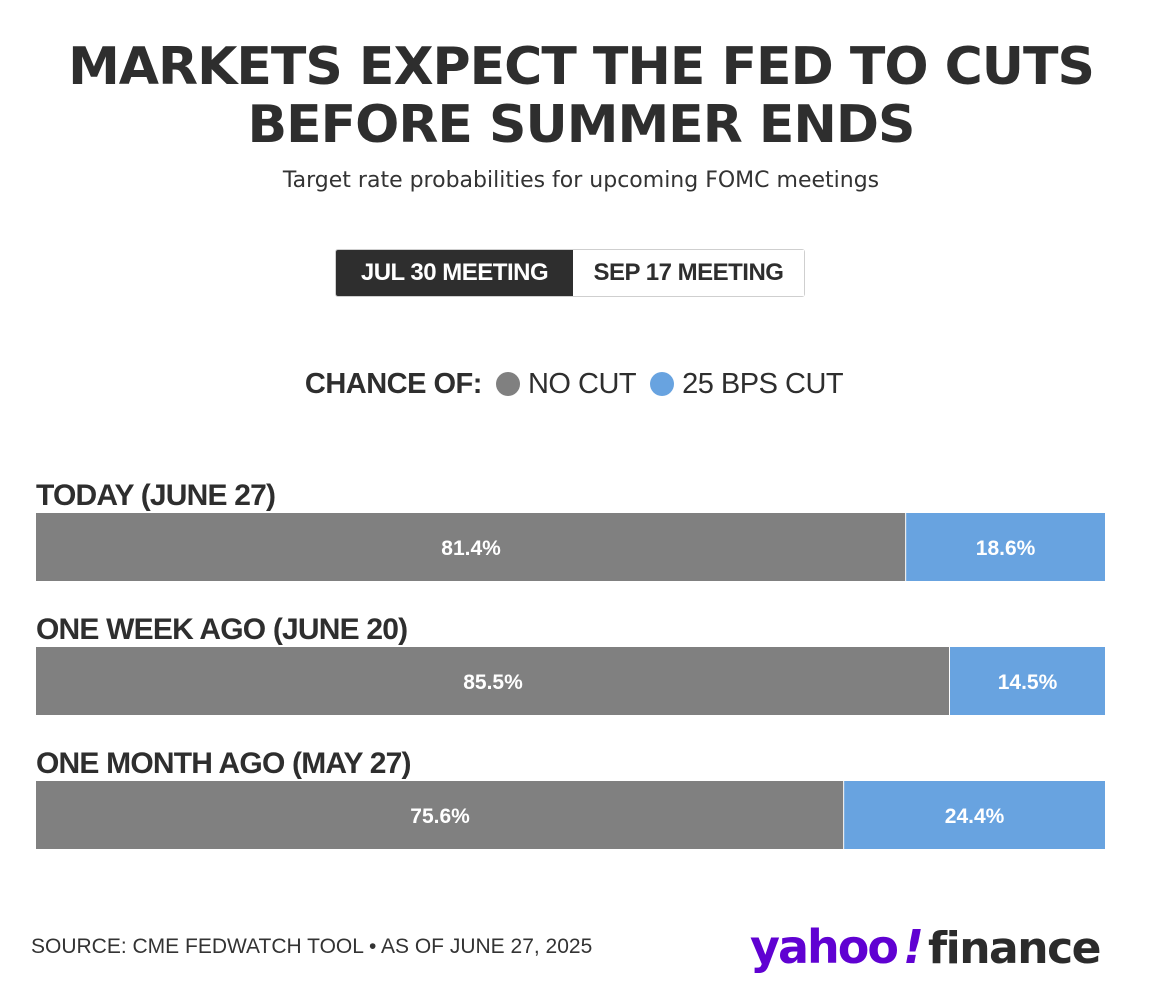 The width and height of the screenshot is (1162, 1000). What do you see at coordinates (926, 947) in the screenshot?
I see `yahoo-finance-logo: yahoo ! finance` at bounding box center [926, 947].